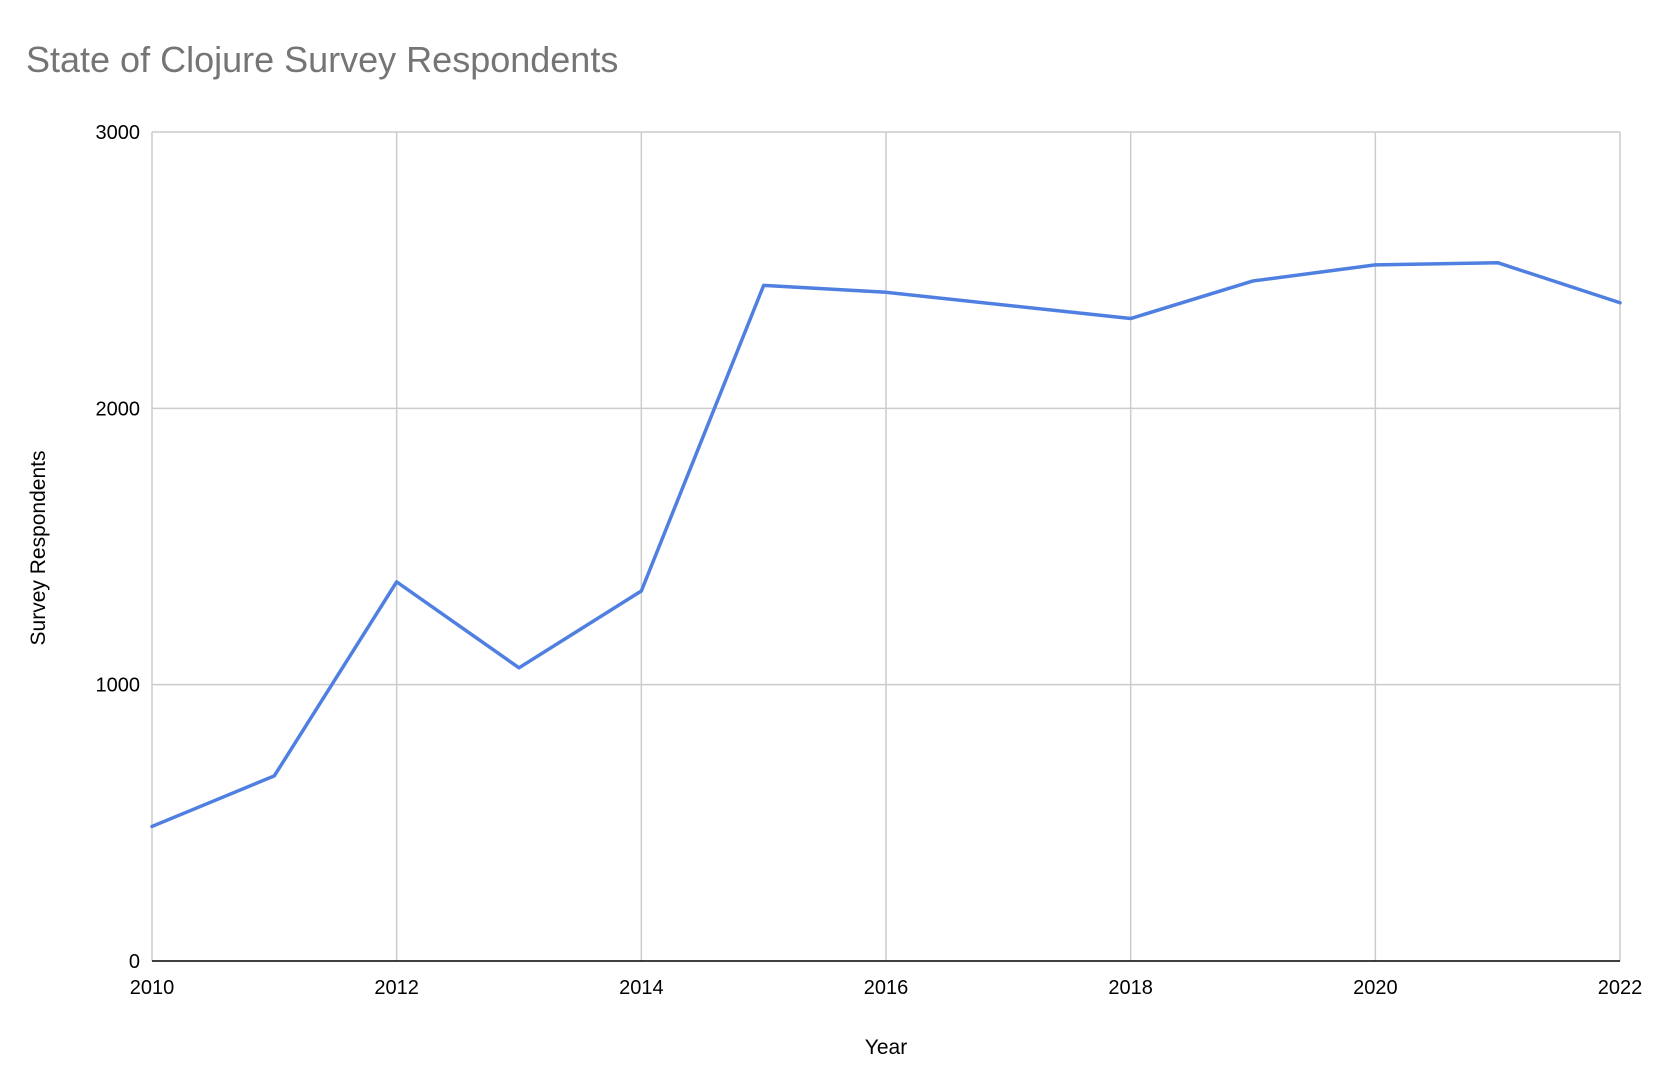 This screenshot has width=1662, height=1090. I want to click on x-tick-label-2012: 2012, so click(396, 988).